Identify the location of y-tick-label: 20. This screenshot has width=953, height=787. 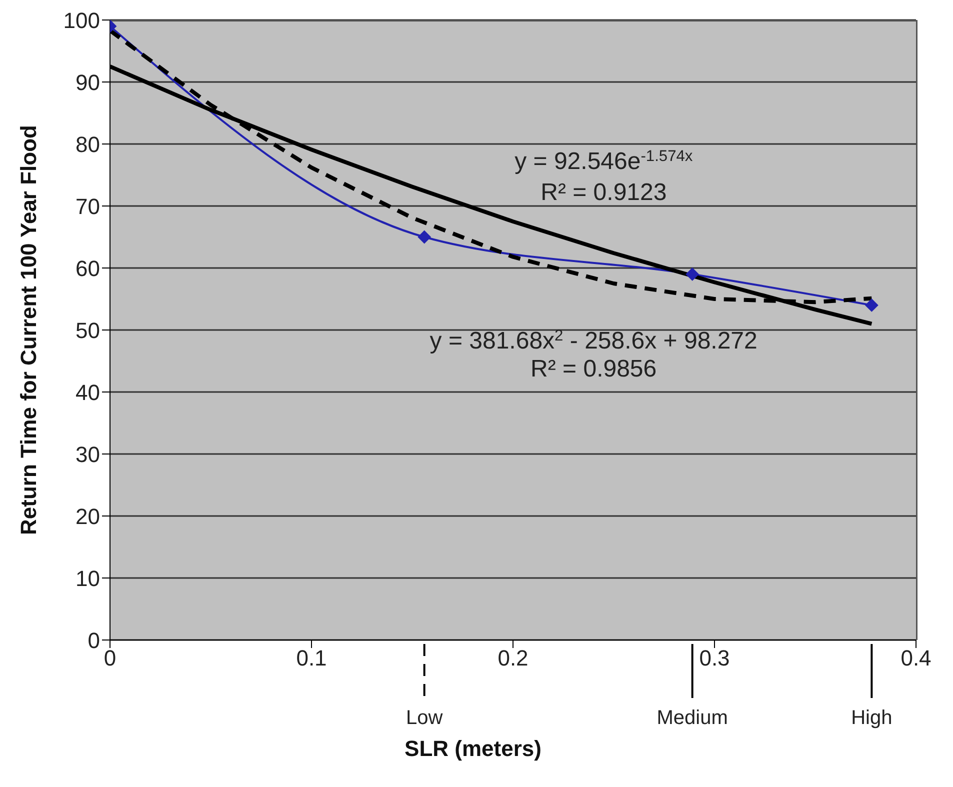
(88, 516).